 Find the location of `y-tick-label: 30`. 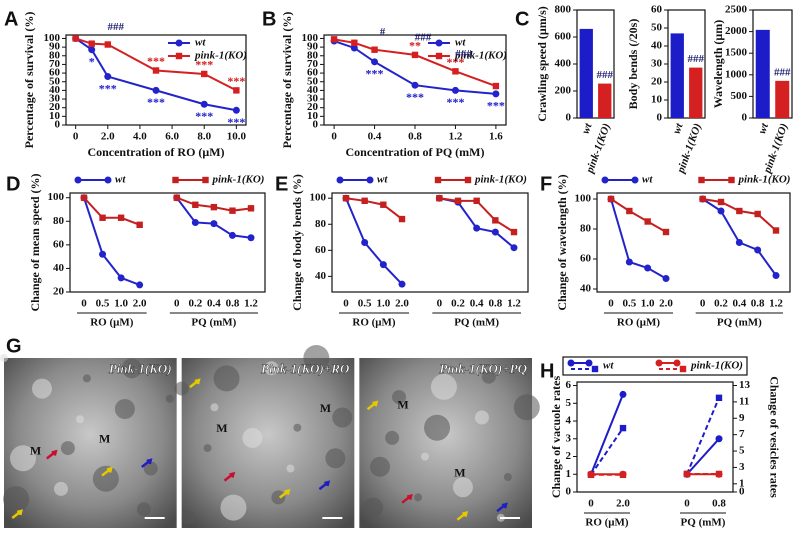

y-tick-label: 30 is located at coordinates (657, 64).